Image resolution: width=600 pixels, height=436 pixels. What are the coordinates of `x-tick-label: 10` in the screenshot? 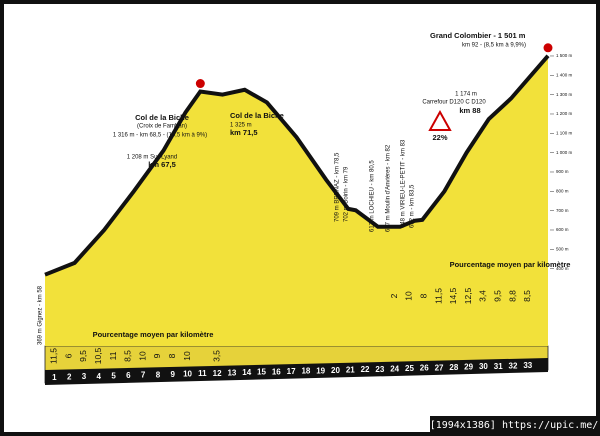 It's located at (187, 374).